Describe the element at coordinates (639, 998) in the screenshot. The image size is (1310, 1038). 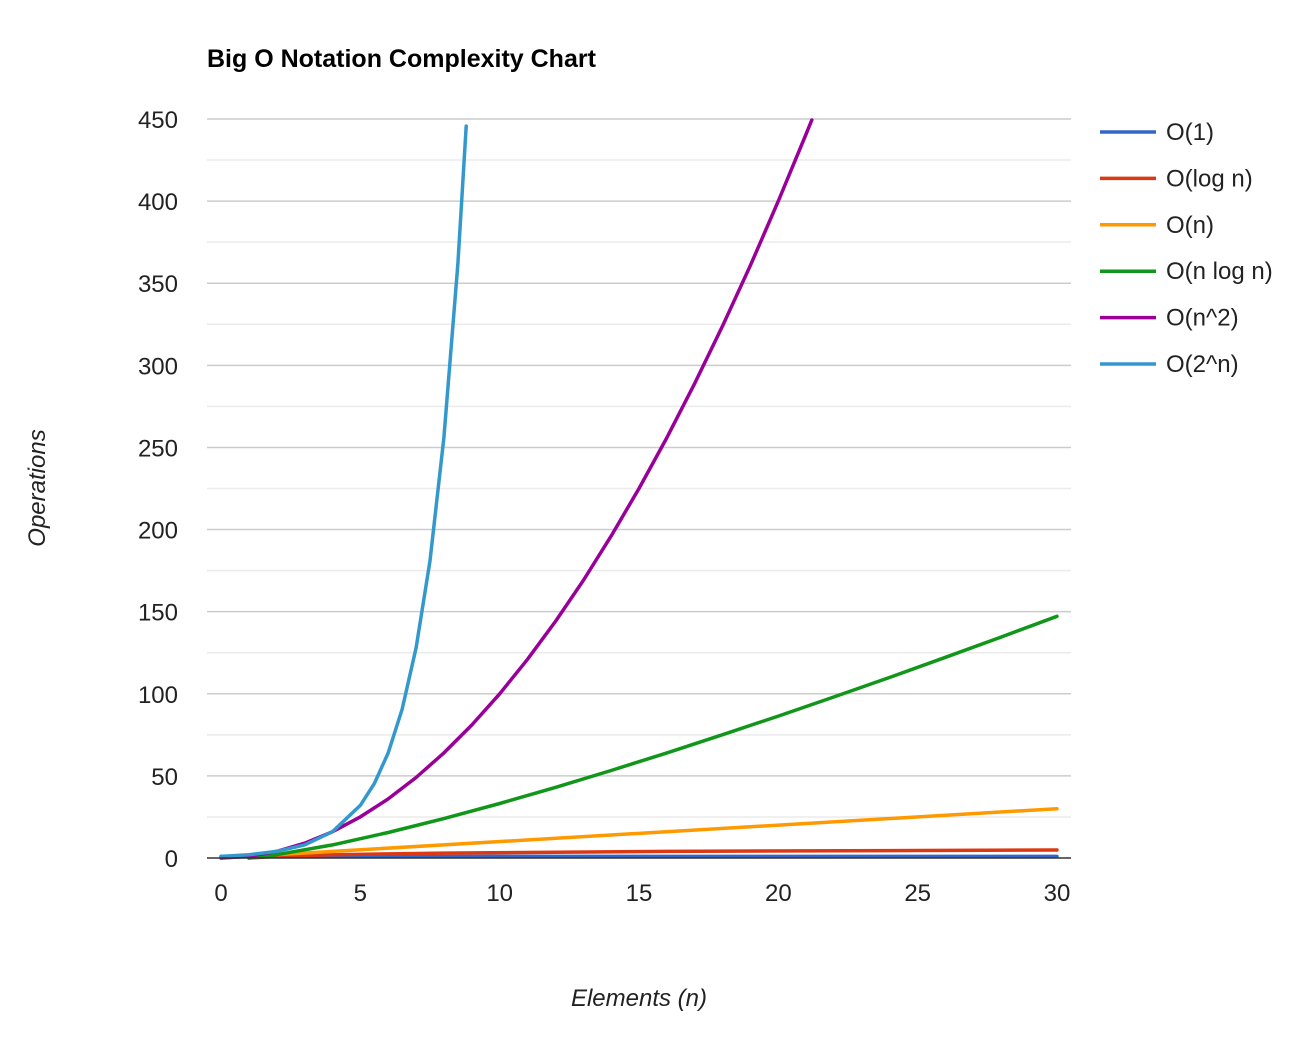
I see `x-axis-label: Elements (n)` at that location.